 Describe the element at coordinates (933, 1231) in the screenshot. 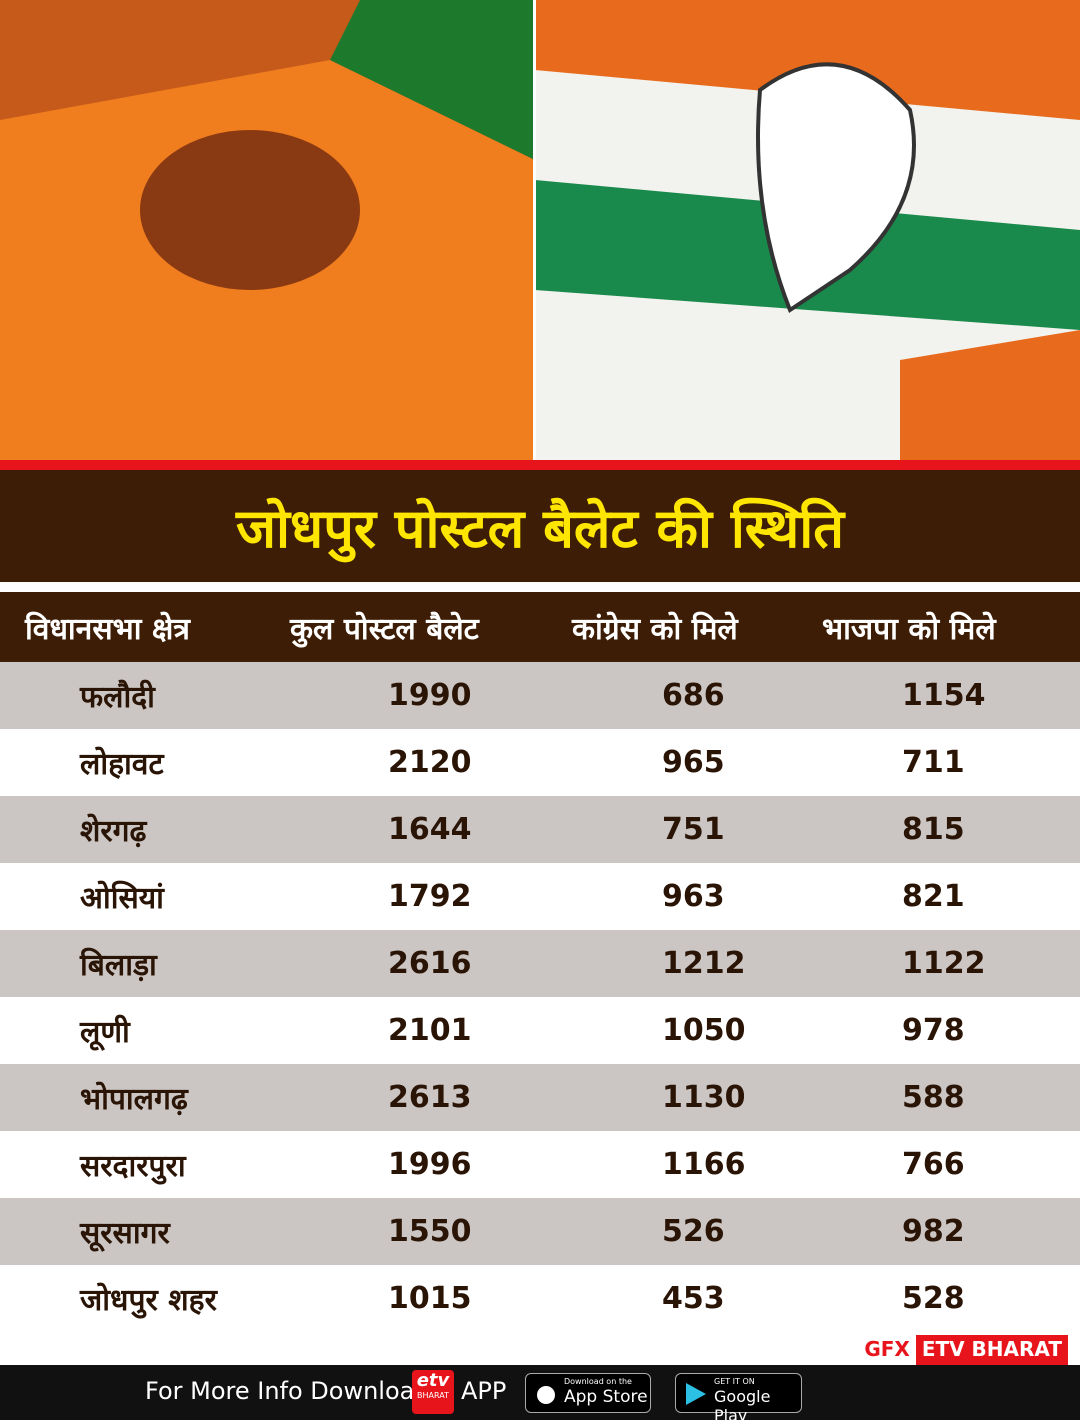

I see `cell-number: 982` at that location.